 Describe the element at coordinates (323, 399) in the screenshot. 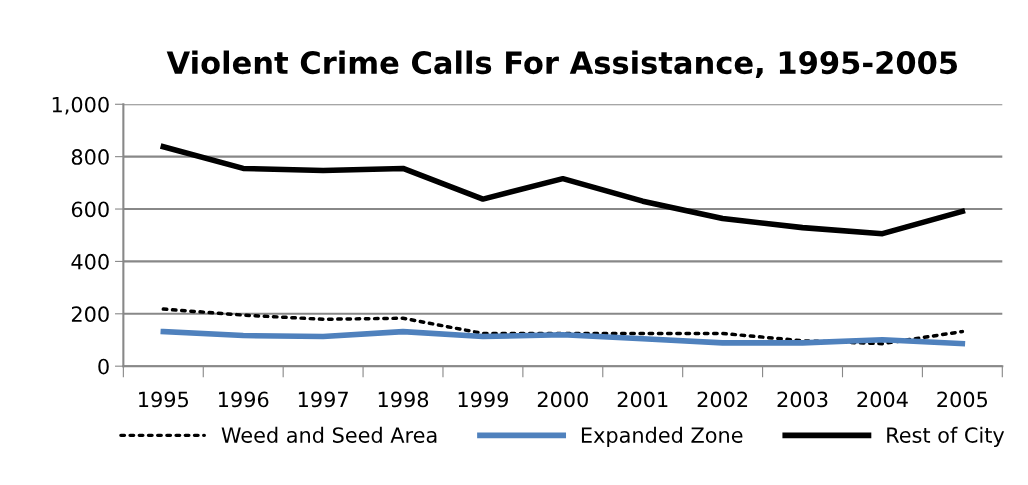

I see `x-tick-label: 1997` at that location.